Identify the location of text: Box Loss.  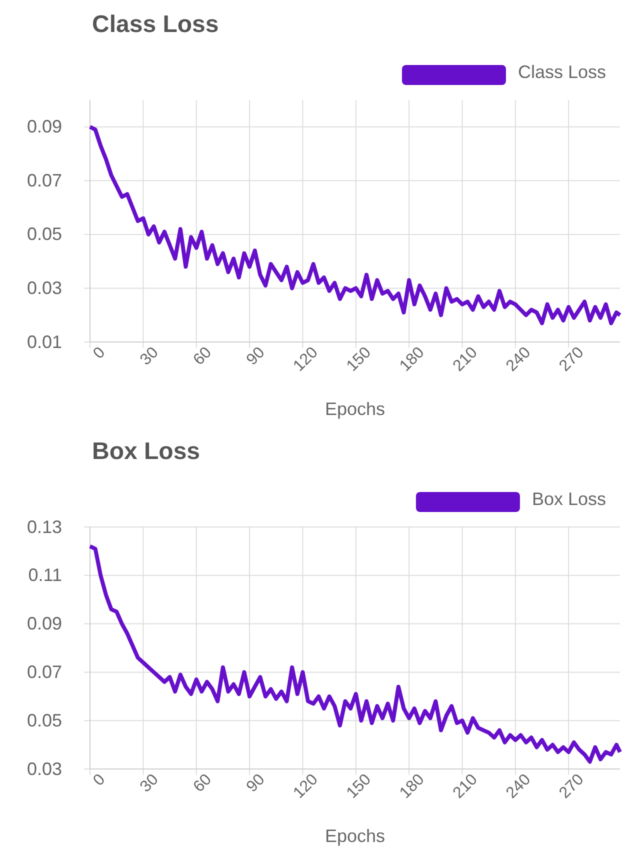
(569, 499).